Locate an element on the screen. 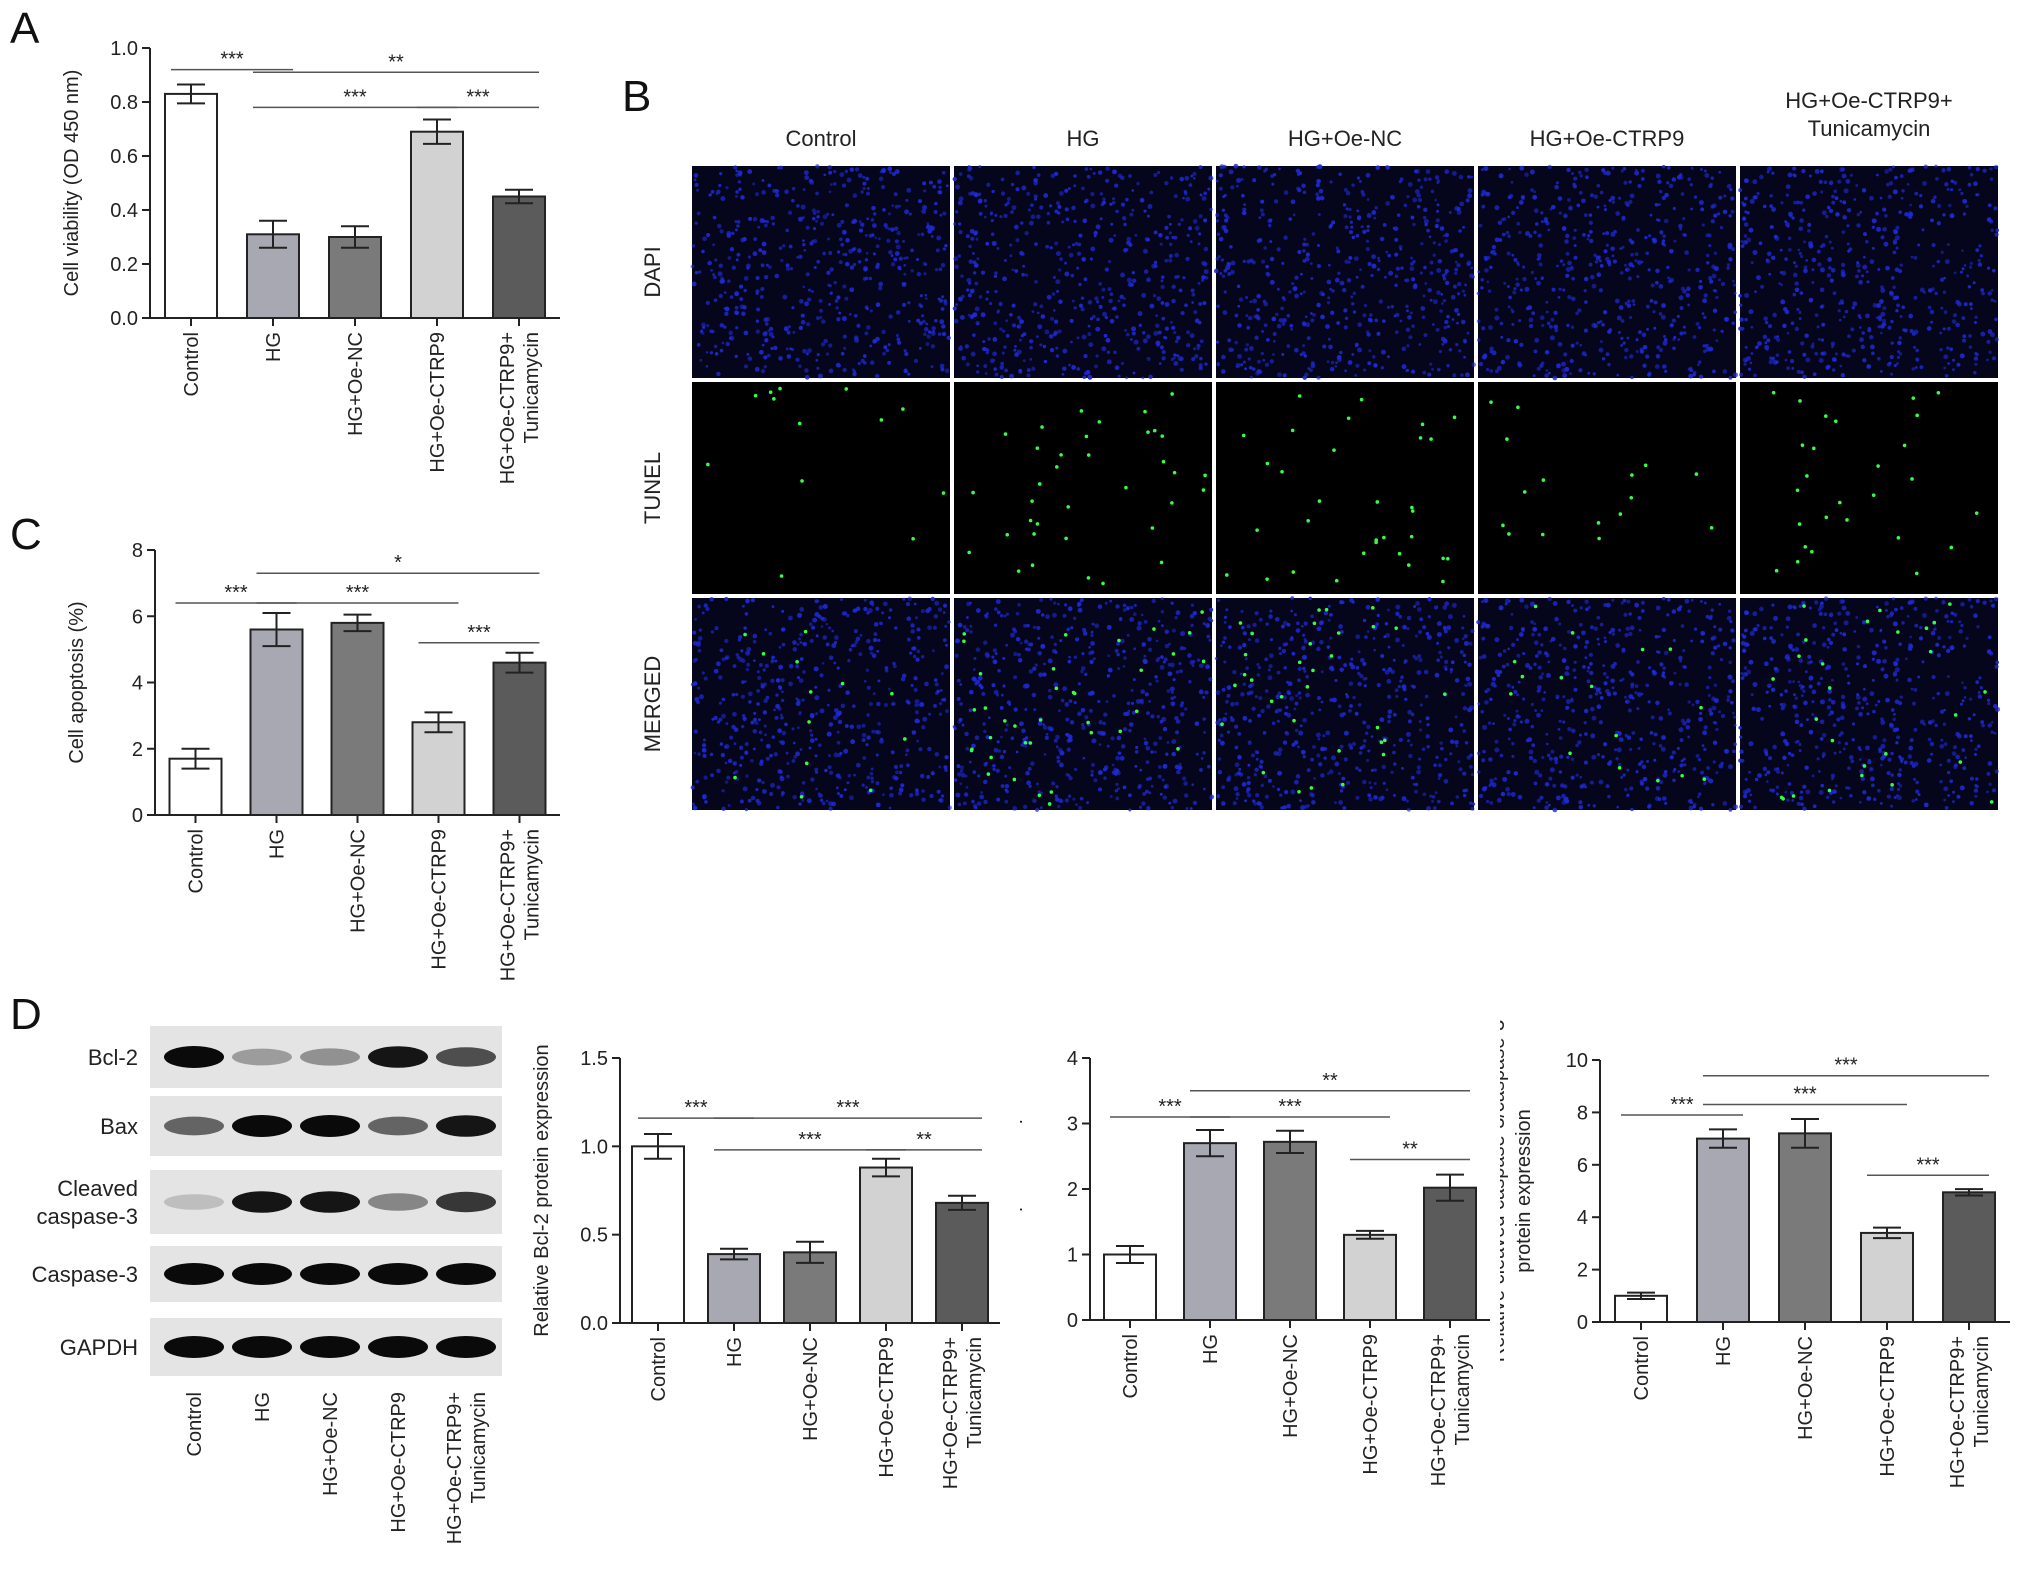  x-tick-label-hg-oe-ctrp9: HG+Oe-CTRP9 is located at coordinates (440, 899).